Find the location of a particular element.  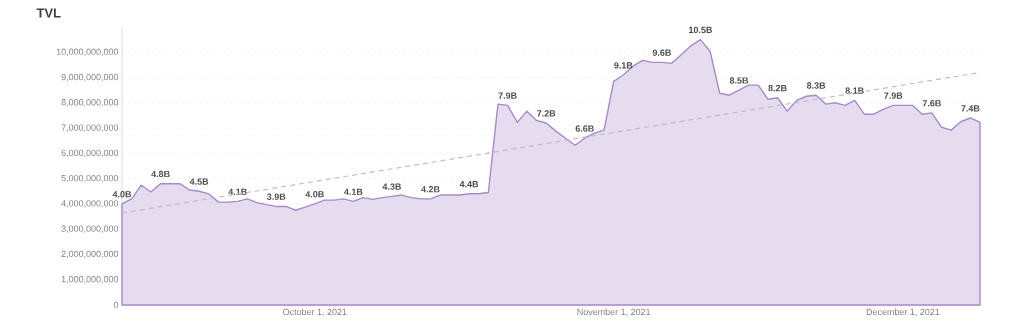

y-tick-label: 7,000,000,000 is located at coordinates (90, 128).